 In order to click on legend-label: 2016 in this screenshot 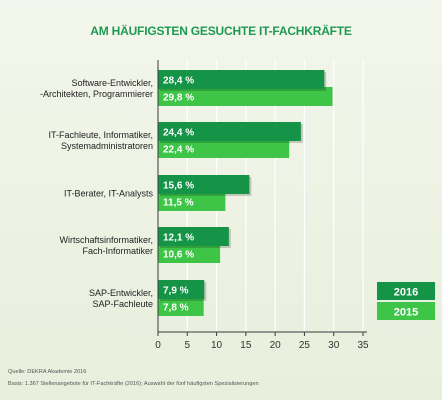, I will do `click(406, 293)`.